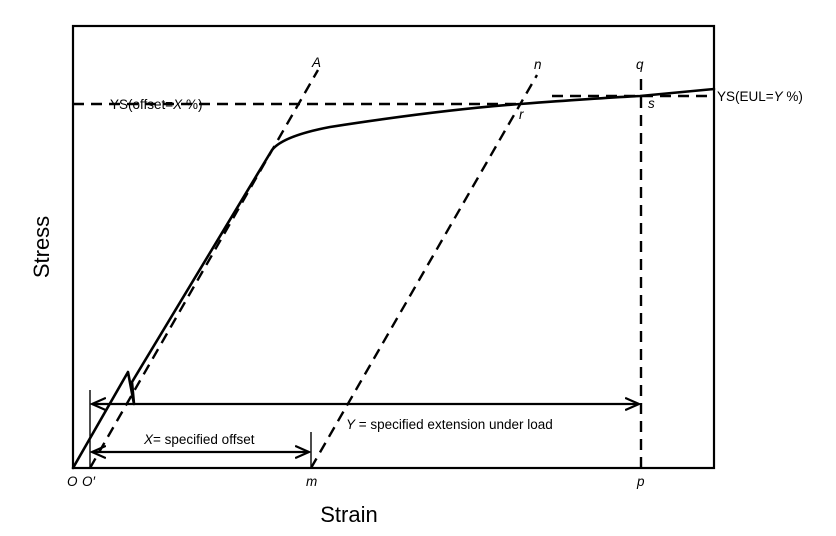 This screenshot has height=536, width=836. I want to click on x-axis-title: Strain, so click(348, 514).